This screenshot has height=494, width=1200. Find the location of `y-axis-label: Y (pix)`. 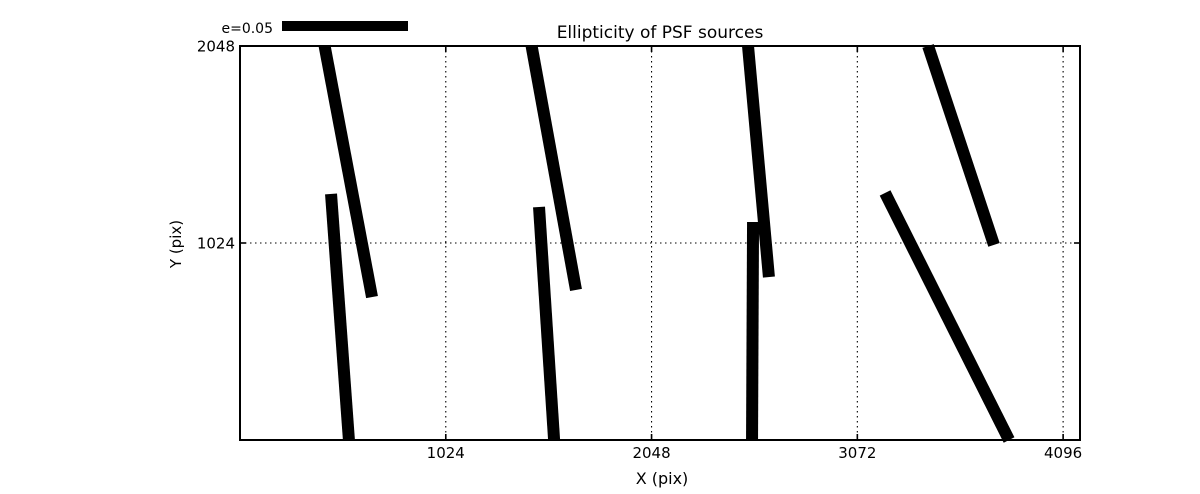

y-axis-label: Y (pix) is located at coordinates (176, 244).